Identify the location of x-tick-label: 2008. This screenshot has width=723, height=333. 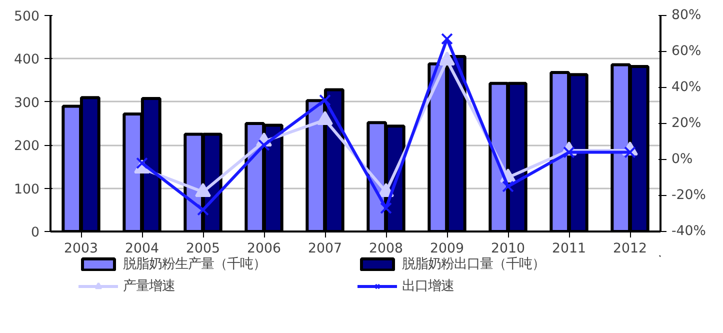
(386, 249).